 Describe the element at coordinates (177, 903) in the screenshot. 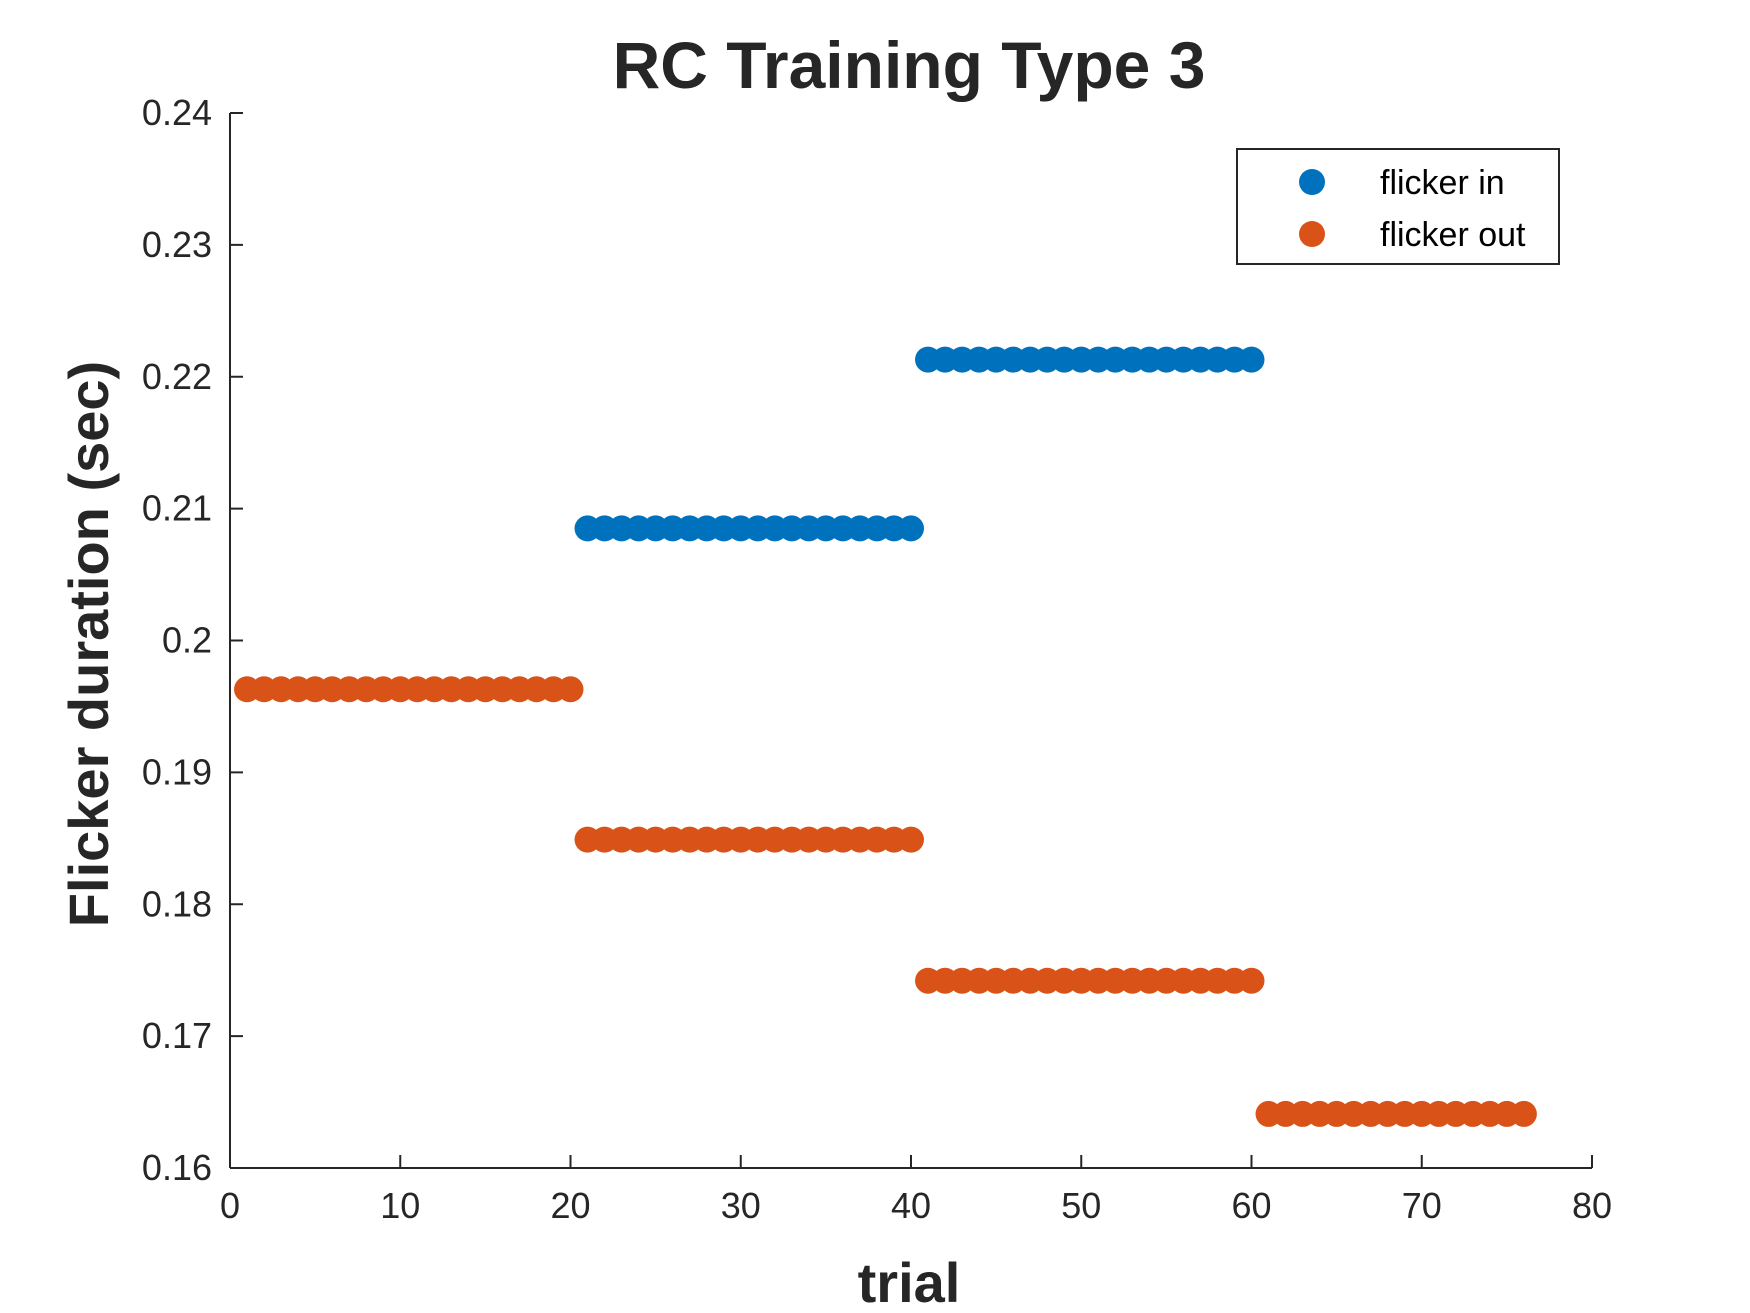

I see `y-tick-label: 0.18` at that location.